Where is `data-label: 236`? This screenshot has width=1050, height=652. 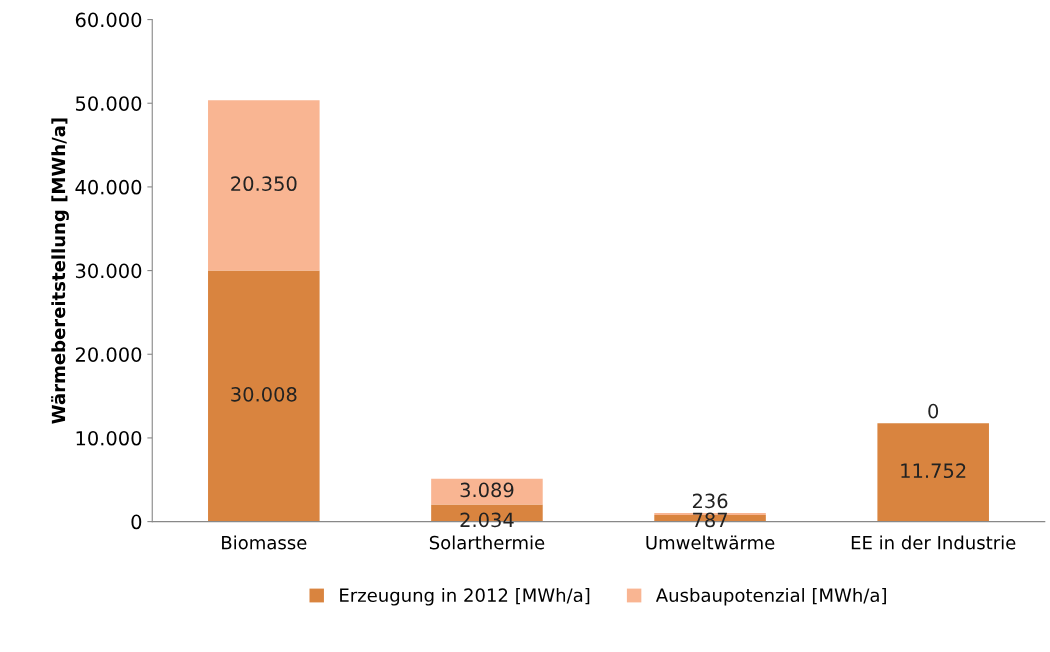
data-label: 236 is located at coordinates (710, 501).